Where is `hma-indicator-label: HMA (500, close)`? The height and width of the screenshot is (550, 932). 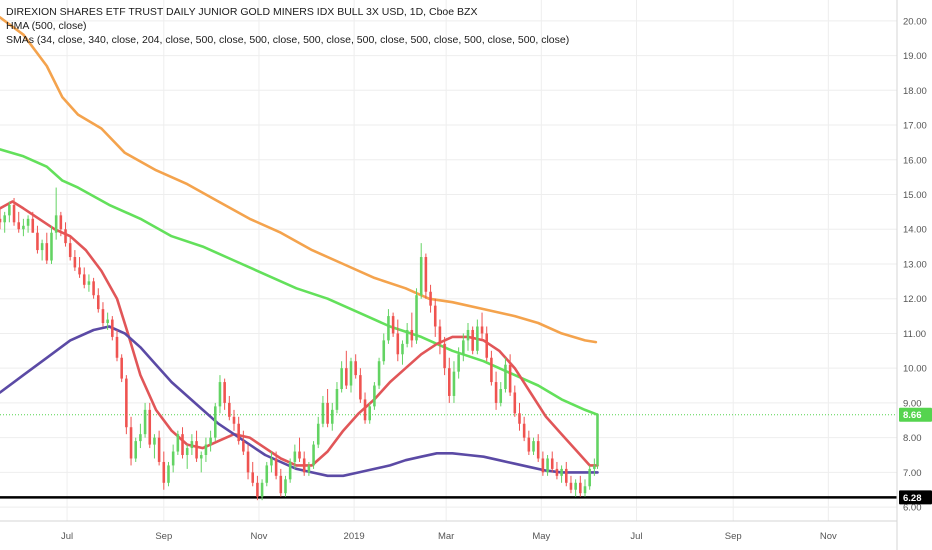
hma-indicator-label: HMA (500, close) is located at coordinates (46, 26).